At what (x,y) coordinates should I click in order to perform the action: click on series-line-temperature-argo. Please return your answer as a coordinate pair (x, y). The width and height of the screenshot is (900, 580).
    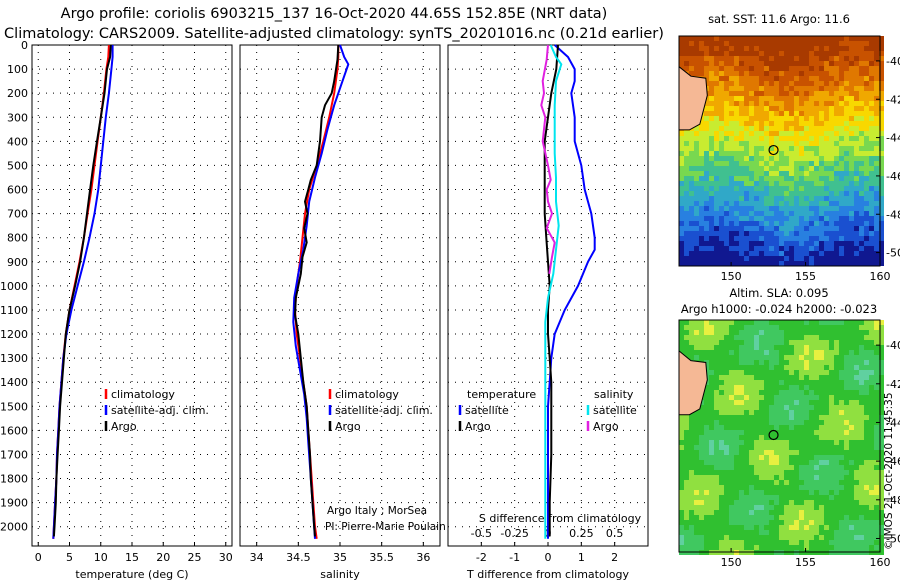
    Looking at the image, I should click on (551, 290).